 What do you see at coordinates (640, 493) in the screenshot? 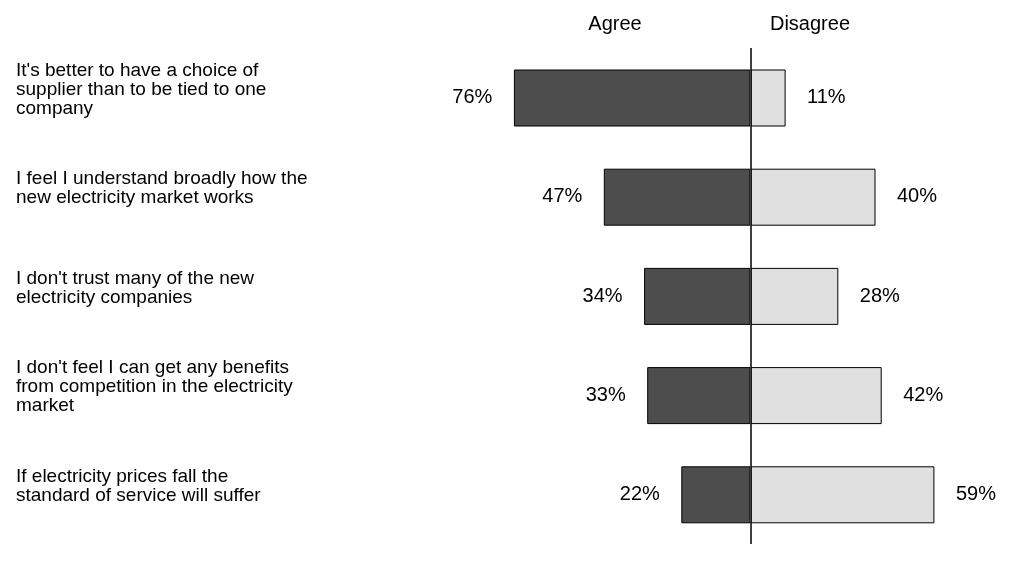
I see `data-label: 22%` at bounding box center [640, 493].